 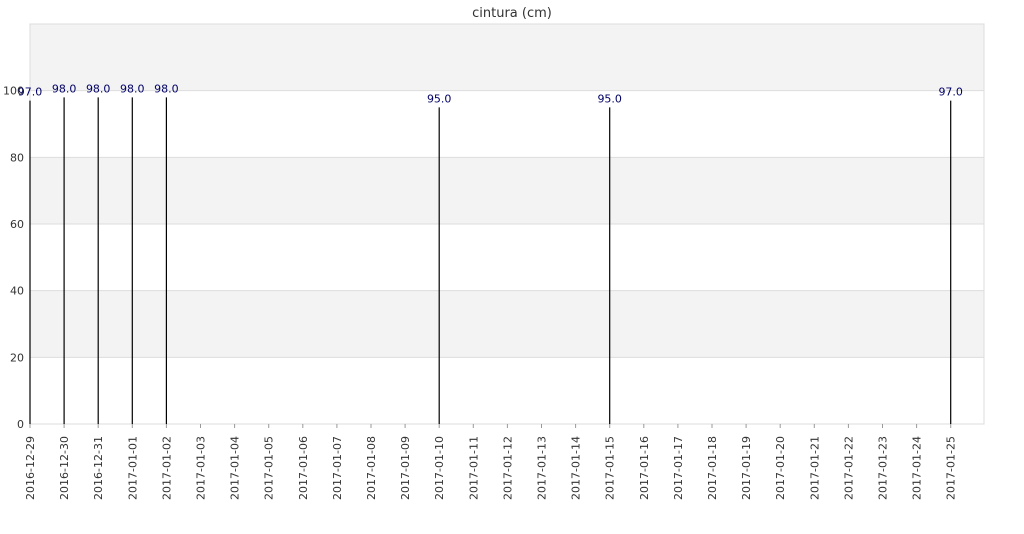 What do you see at coordinates (644, 468) in the screenshot?
I see `x-tick-label: 2017-01-16` at bounding box center [644, 468].